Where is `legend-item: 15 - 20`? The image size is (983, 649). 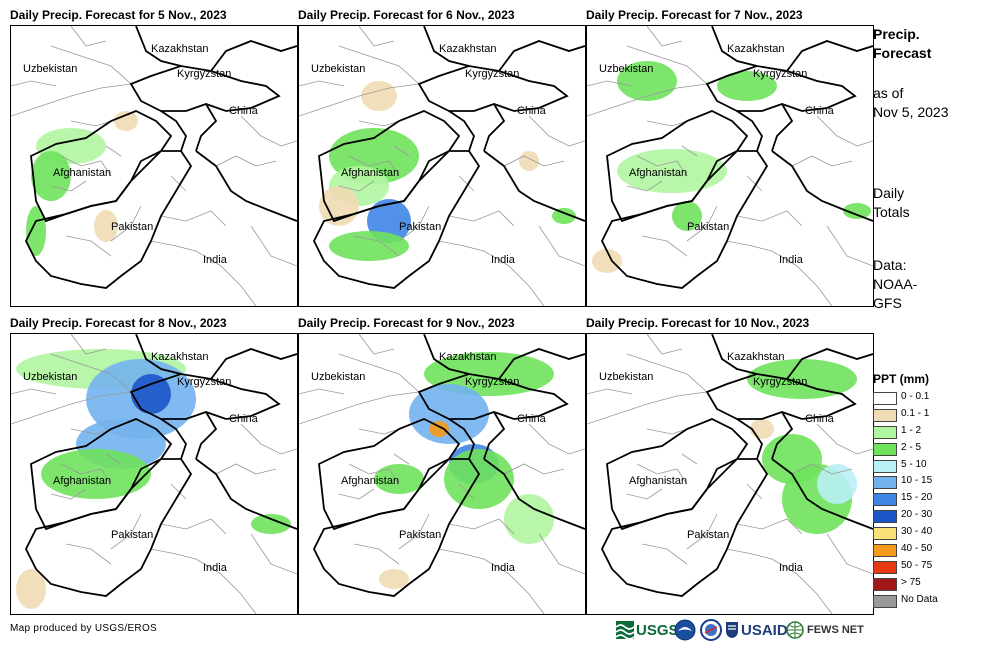
legend-item: 15 - 20 is located at coordinates (902, 500).